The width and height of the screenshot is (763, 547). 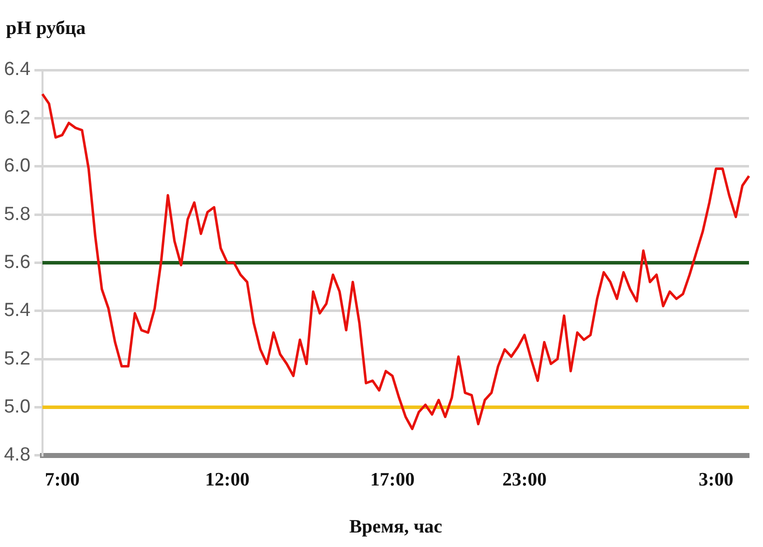 I want to click on x-tick-label: 23:00, so click(x=524, y=480).